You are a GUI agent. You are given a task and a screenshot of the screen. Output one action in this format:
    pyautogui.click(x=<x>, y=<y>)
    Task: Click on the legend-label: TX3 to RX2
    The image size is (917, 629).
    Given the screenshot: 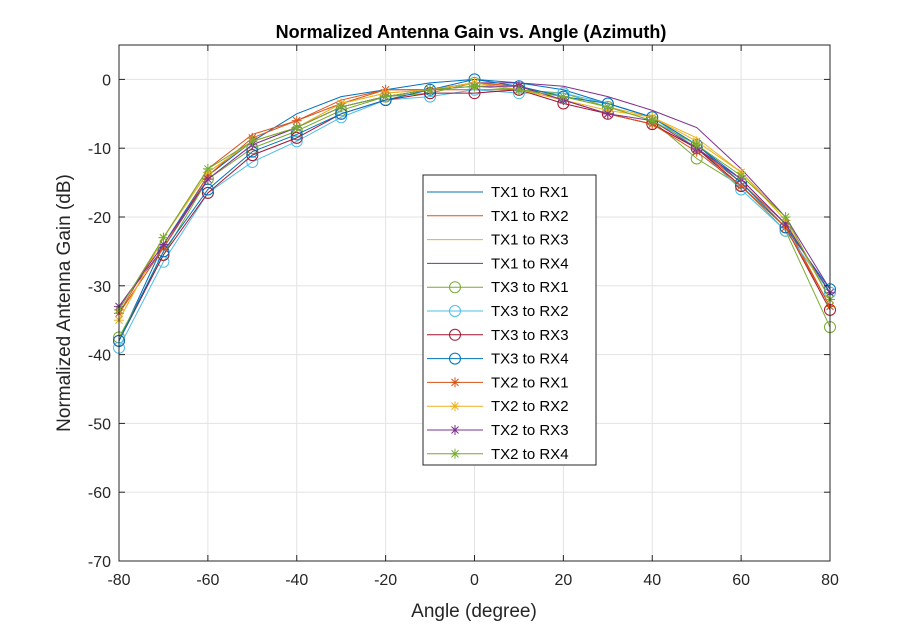 What is the action you would take?
    pyautogui.click(x=530, y=311)
    